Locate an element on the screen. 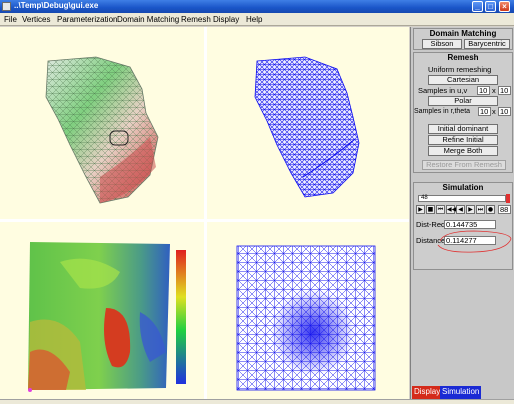 This screenshot has height=404, width=514. cartesian-button: Cartesian is located at coordinates (463, 80).